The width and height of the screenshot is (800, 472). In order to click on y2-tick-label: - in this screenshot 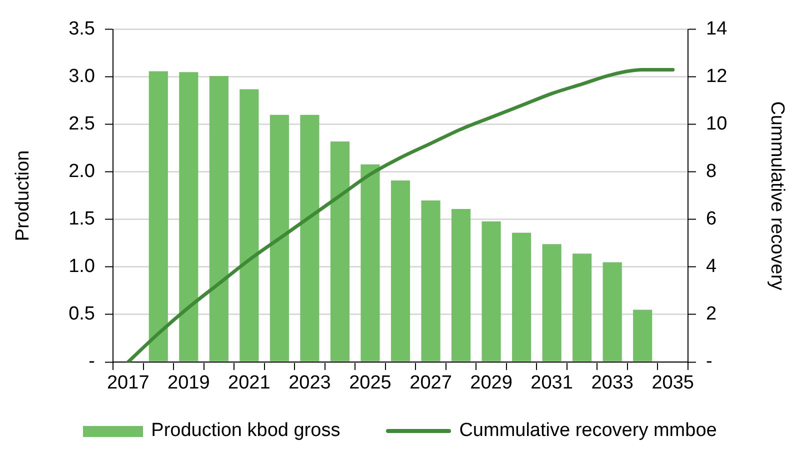, I will do `click(709, 361)`.